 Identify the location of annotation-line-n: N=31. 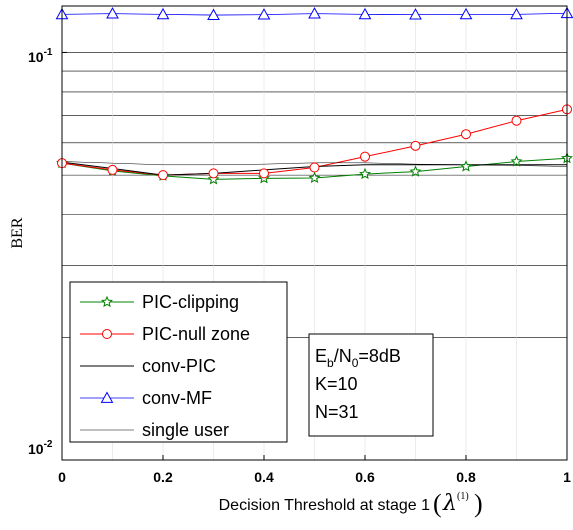
(337, 412).